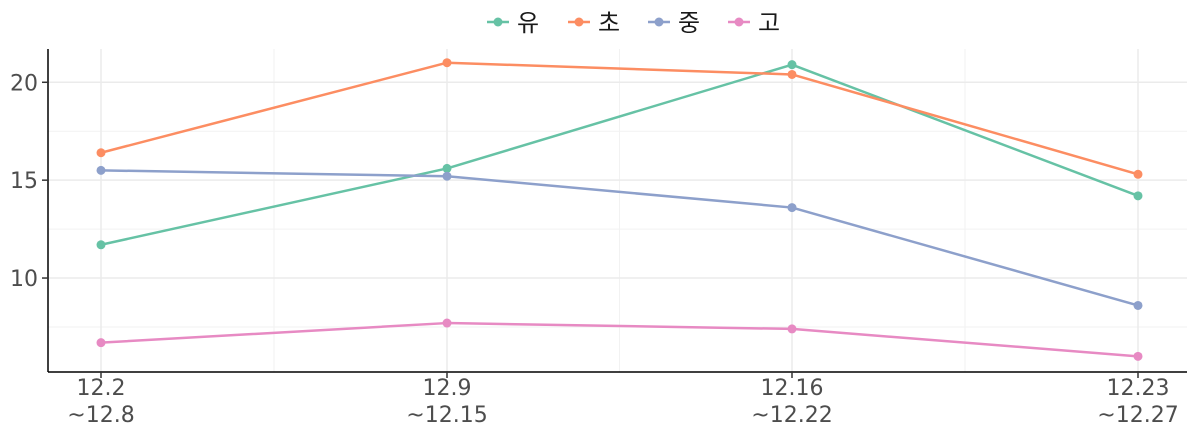 The width and height of the screenshot is (1191, 431). Describe the element at coordinates (447, 388) in the screenshot. I see `x-tick-label: 12.9` at that location.